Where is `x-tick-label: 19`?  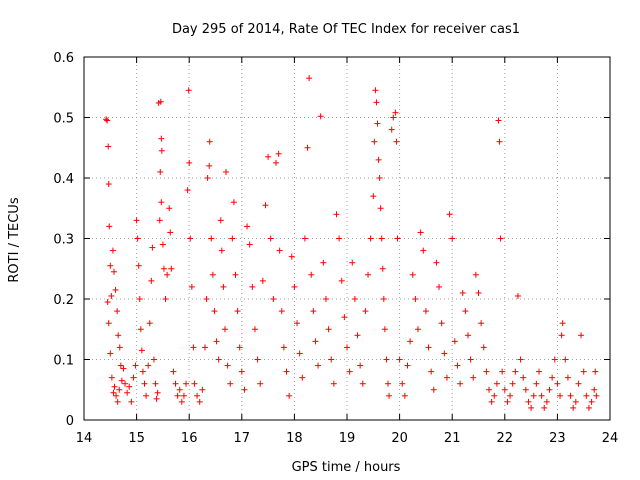 x-tick-label: 19 is located at coordinates (347, 438).